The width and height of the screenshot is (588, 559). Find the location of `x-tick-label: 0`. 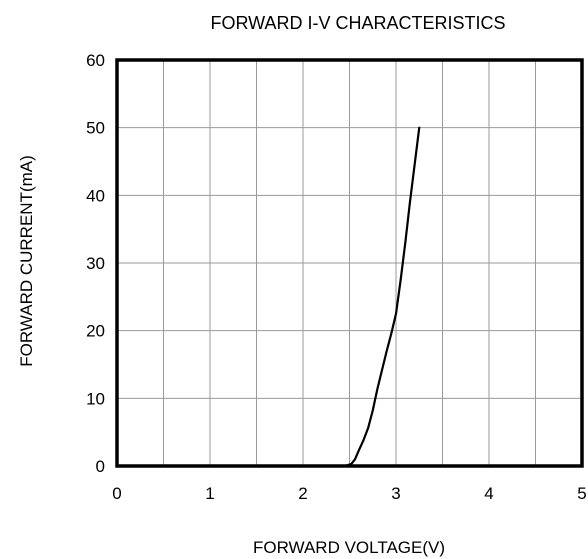

x-tick-label: 0 is located at coordinates (116, 493).